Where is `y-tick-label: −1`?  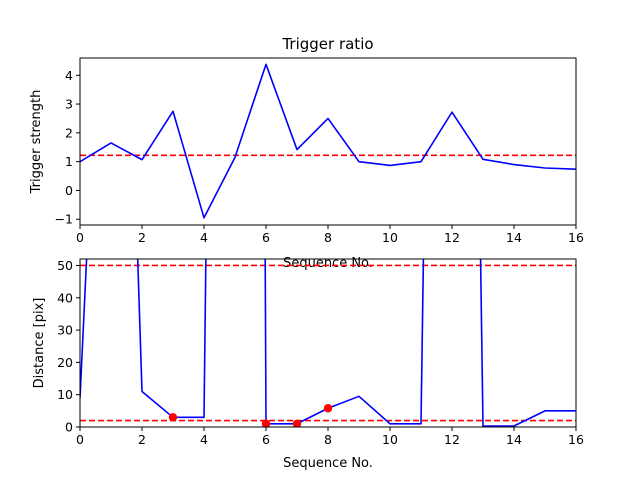
y-tick-label: −1 is located at coordinates (64, 219).